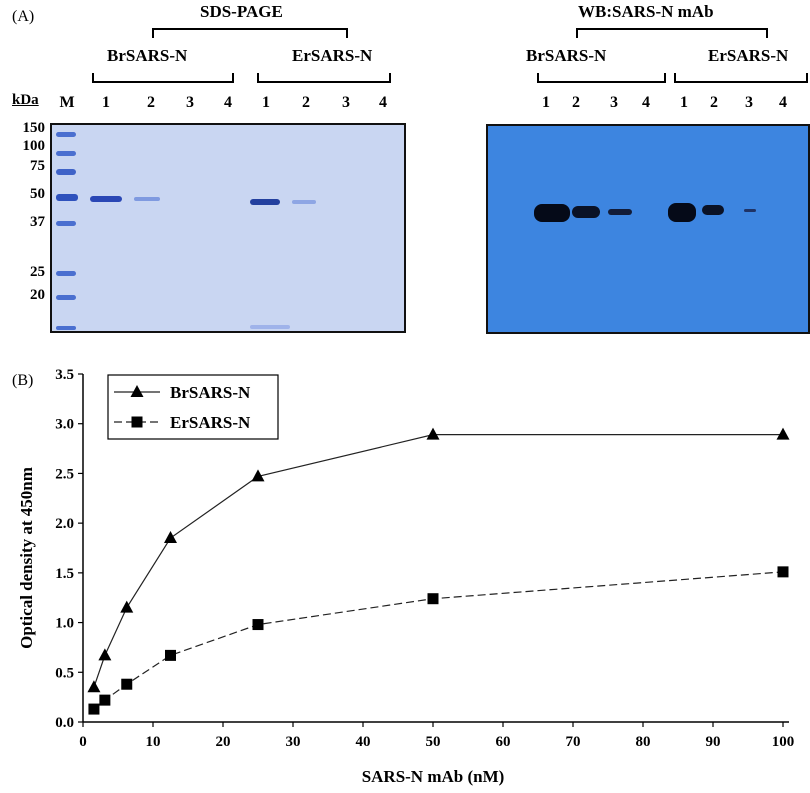 The image size is (810, 793). I want to click on sds-br-bracket, so click(163, 78).